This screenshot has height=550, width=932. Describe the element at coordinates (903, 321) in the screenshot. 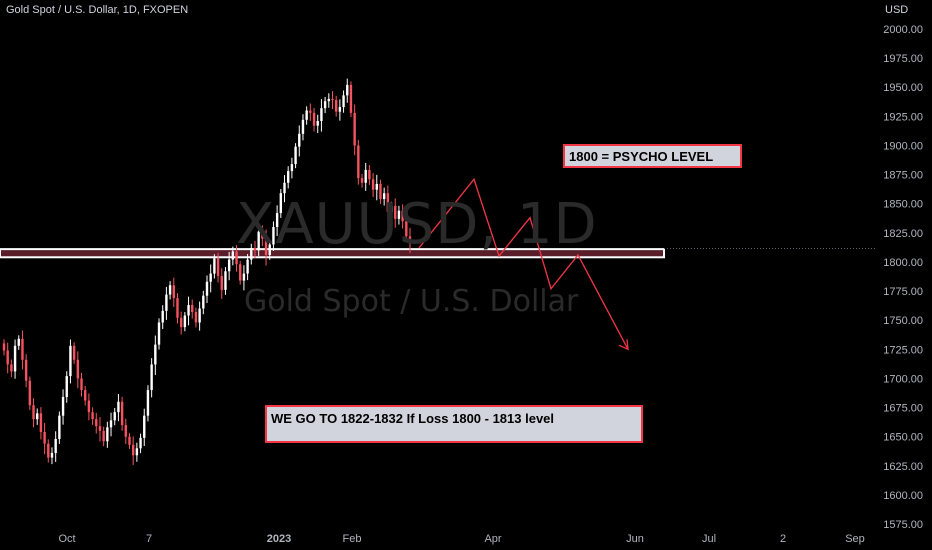

I see `y-tick-label: 1750.00` at that location.